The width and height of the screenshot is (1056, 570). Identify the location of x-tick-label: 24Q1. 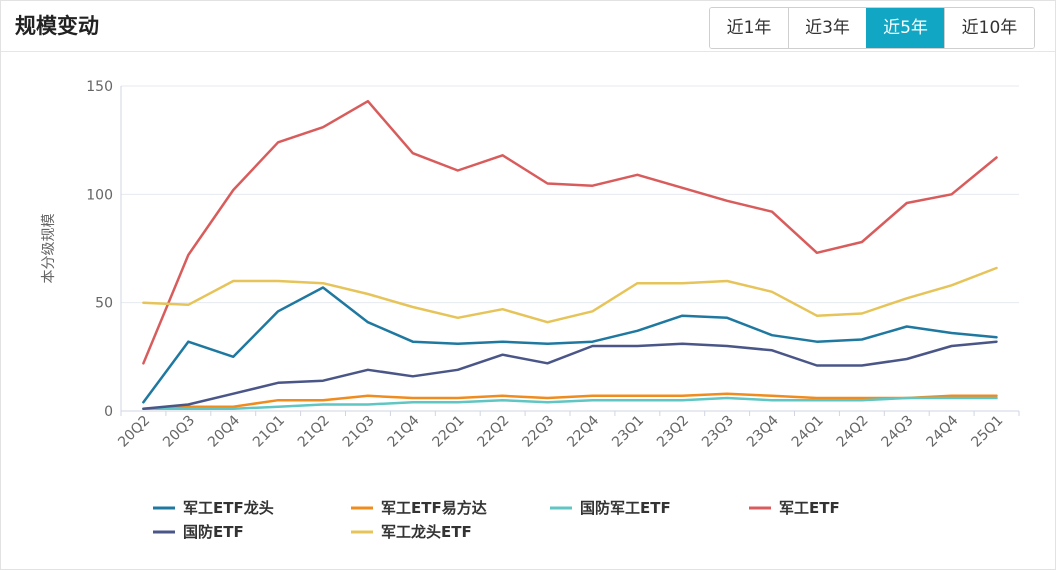
(808, 432).